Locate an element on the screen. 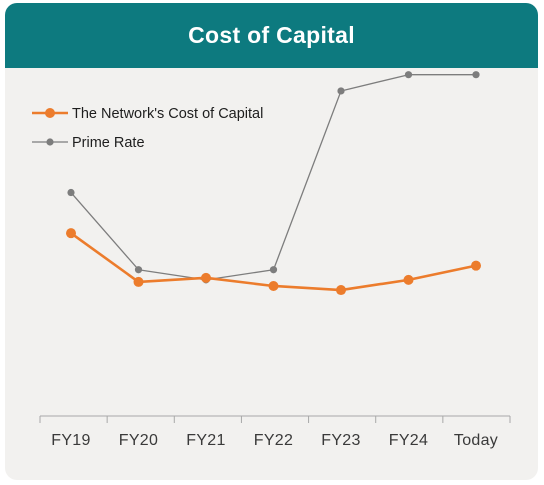 This screenshot has width=544, height=485. x-tick-label: FY24 is located at coordinates (408, 440).